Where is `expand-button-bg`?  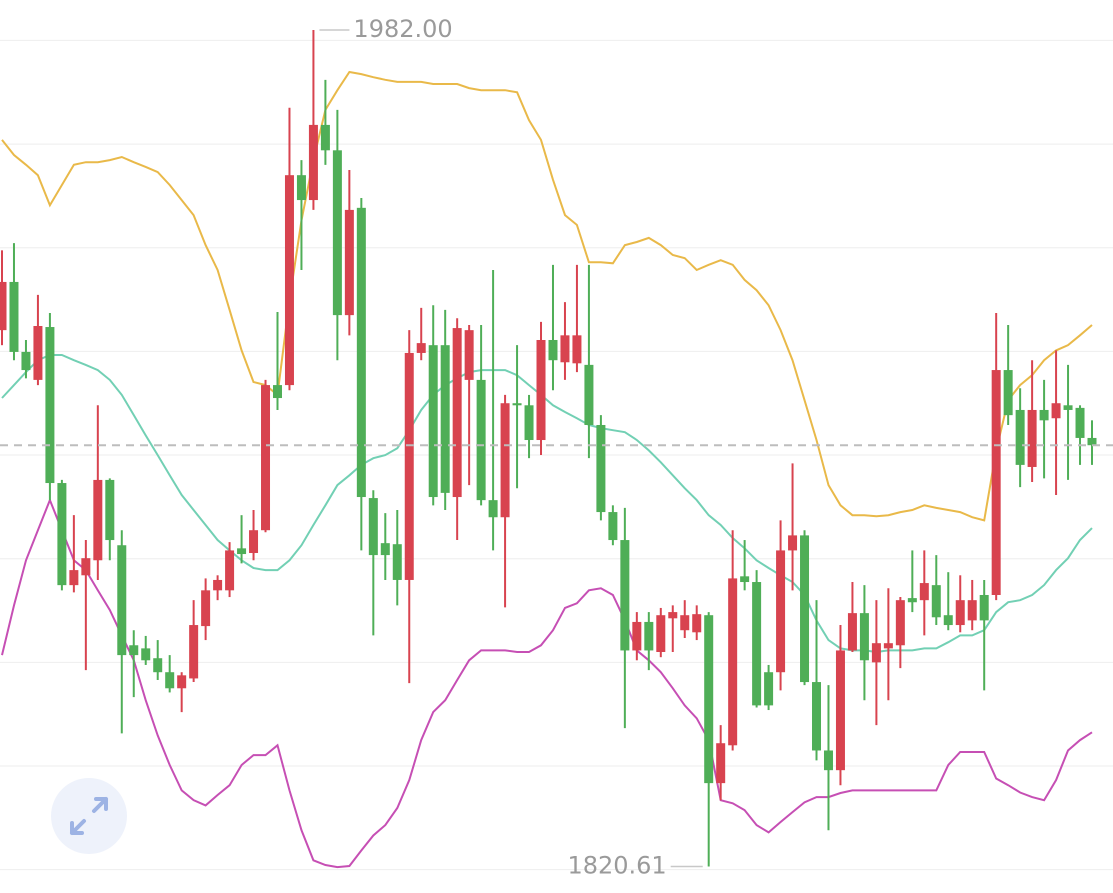 expand-button-bg is located at coordinates (89, 816).